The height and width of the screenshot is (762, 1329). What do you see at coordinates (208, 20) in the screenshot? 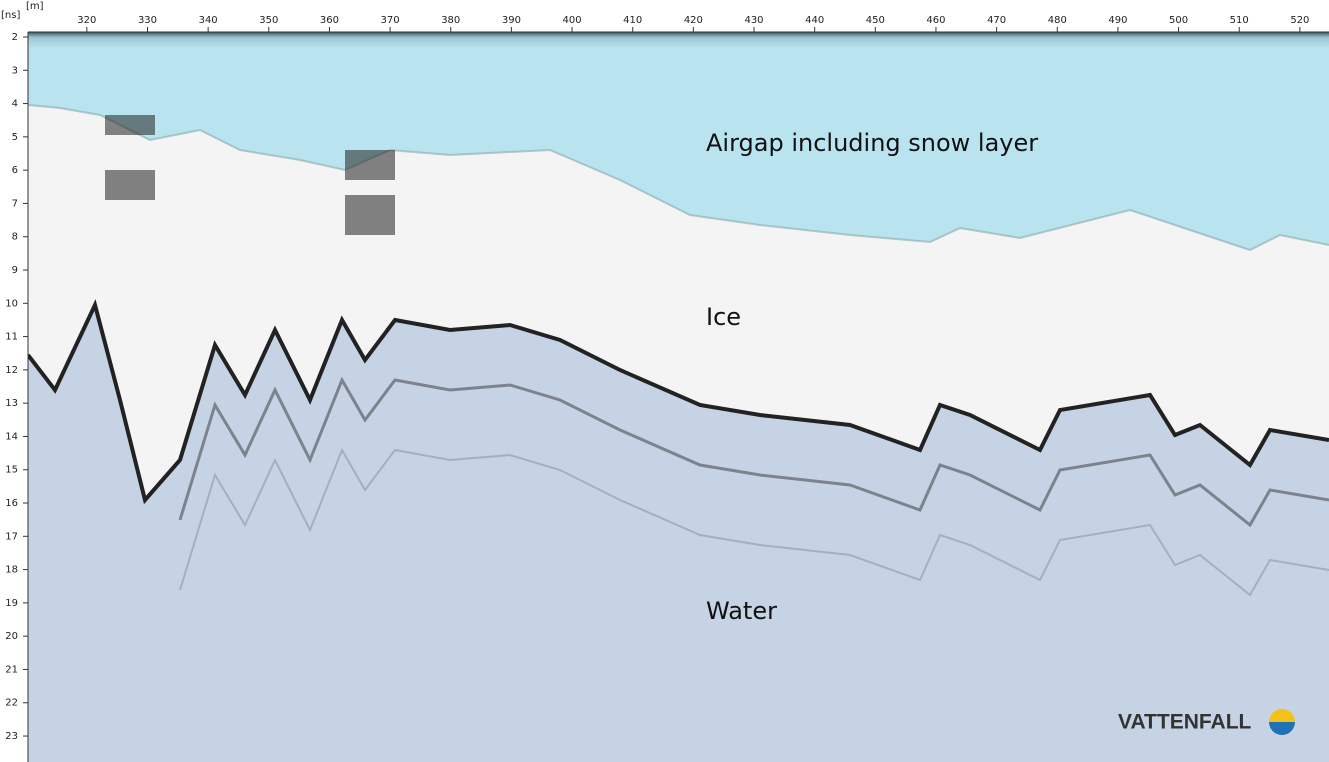
I see `x-tick-label: 340` at bounding box center [208, 20].